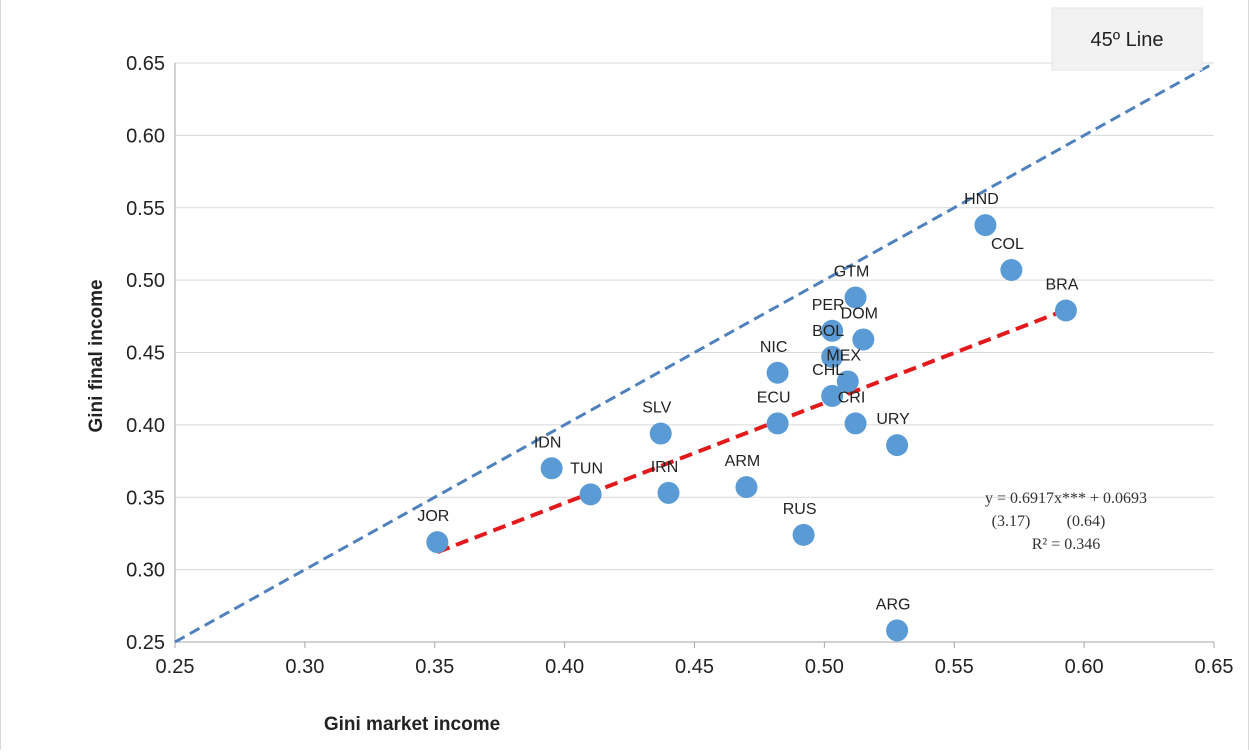  What do you see at coordinates (824, 667) in the screenshot?
I see `x-tick-label: 0.50` at bounding box center [824, 667].